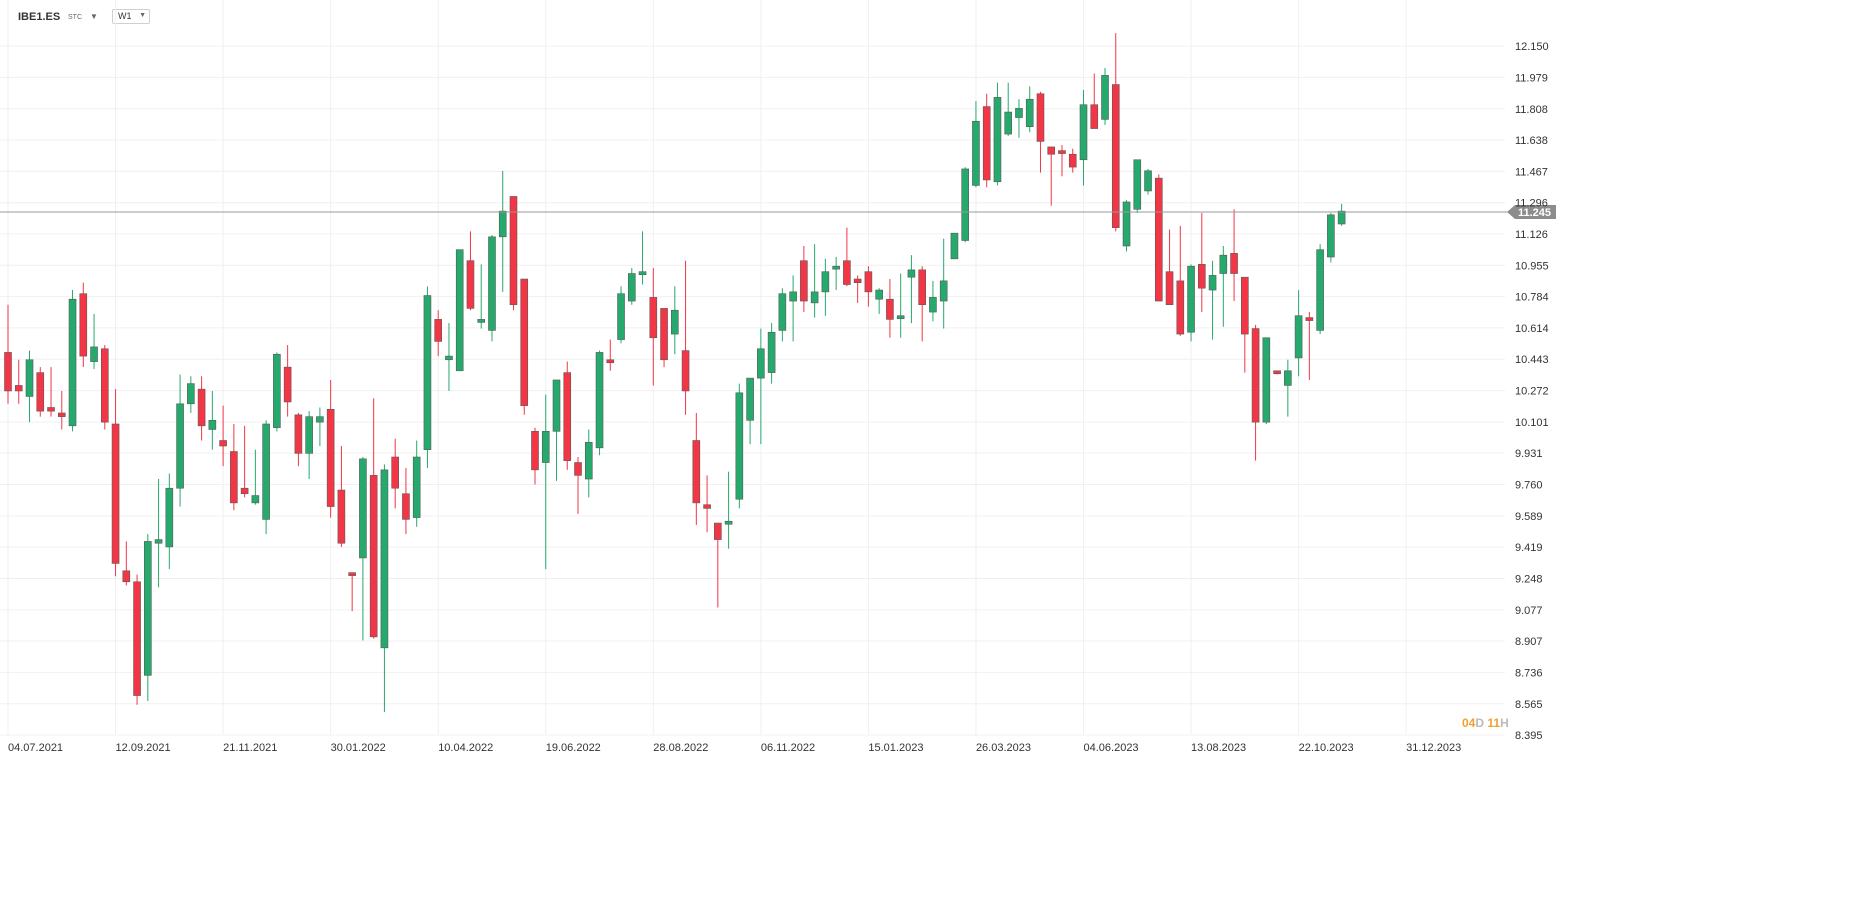  I want to click on x-tick-label: 04.07.2021, so click(35, 748).